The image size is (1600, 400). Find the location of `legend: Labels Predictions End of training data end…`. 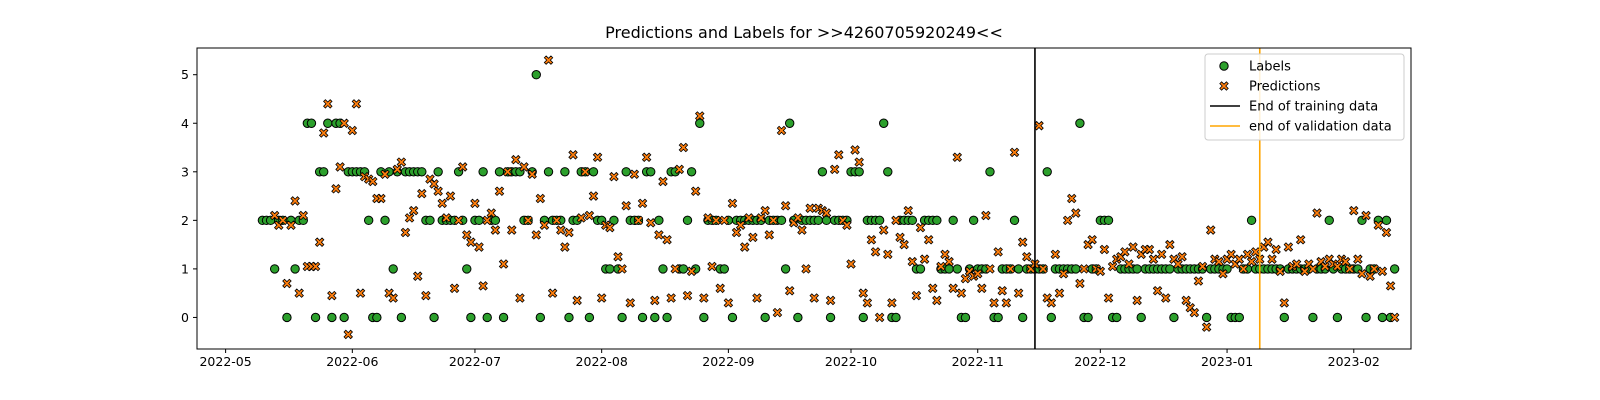

legend: Labels Predictions End of training data end… is located at coordinates (1304, 97).